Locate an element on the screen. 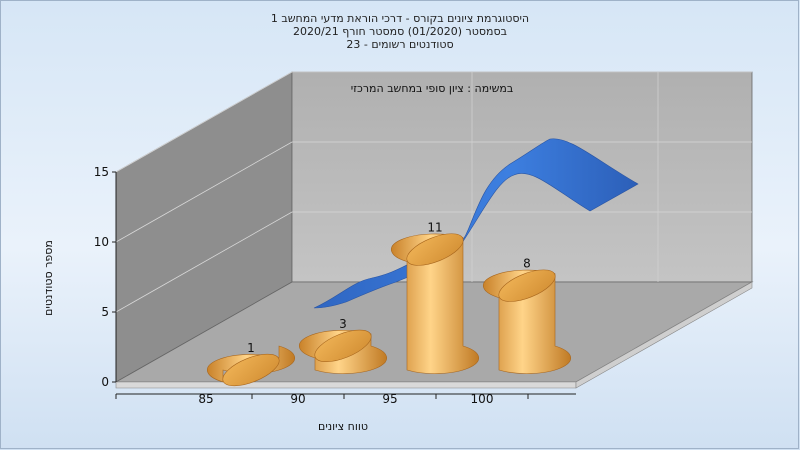 This screenshot has width=800, height=450. y-tick-label: 5 is located at coordinates (105, 312).